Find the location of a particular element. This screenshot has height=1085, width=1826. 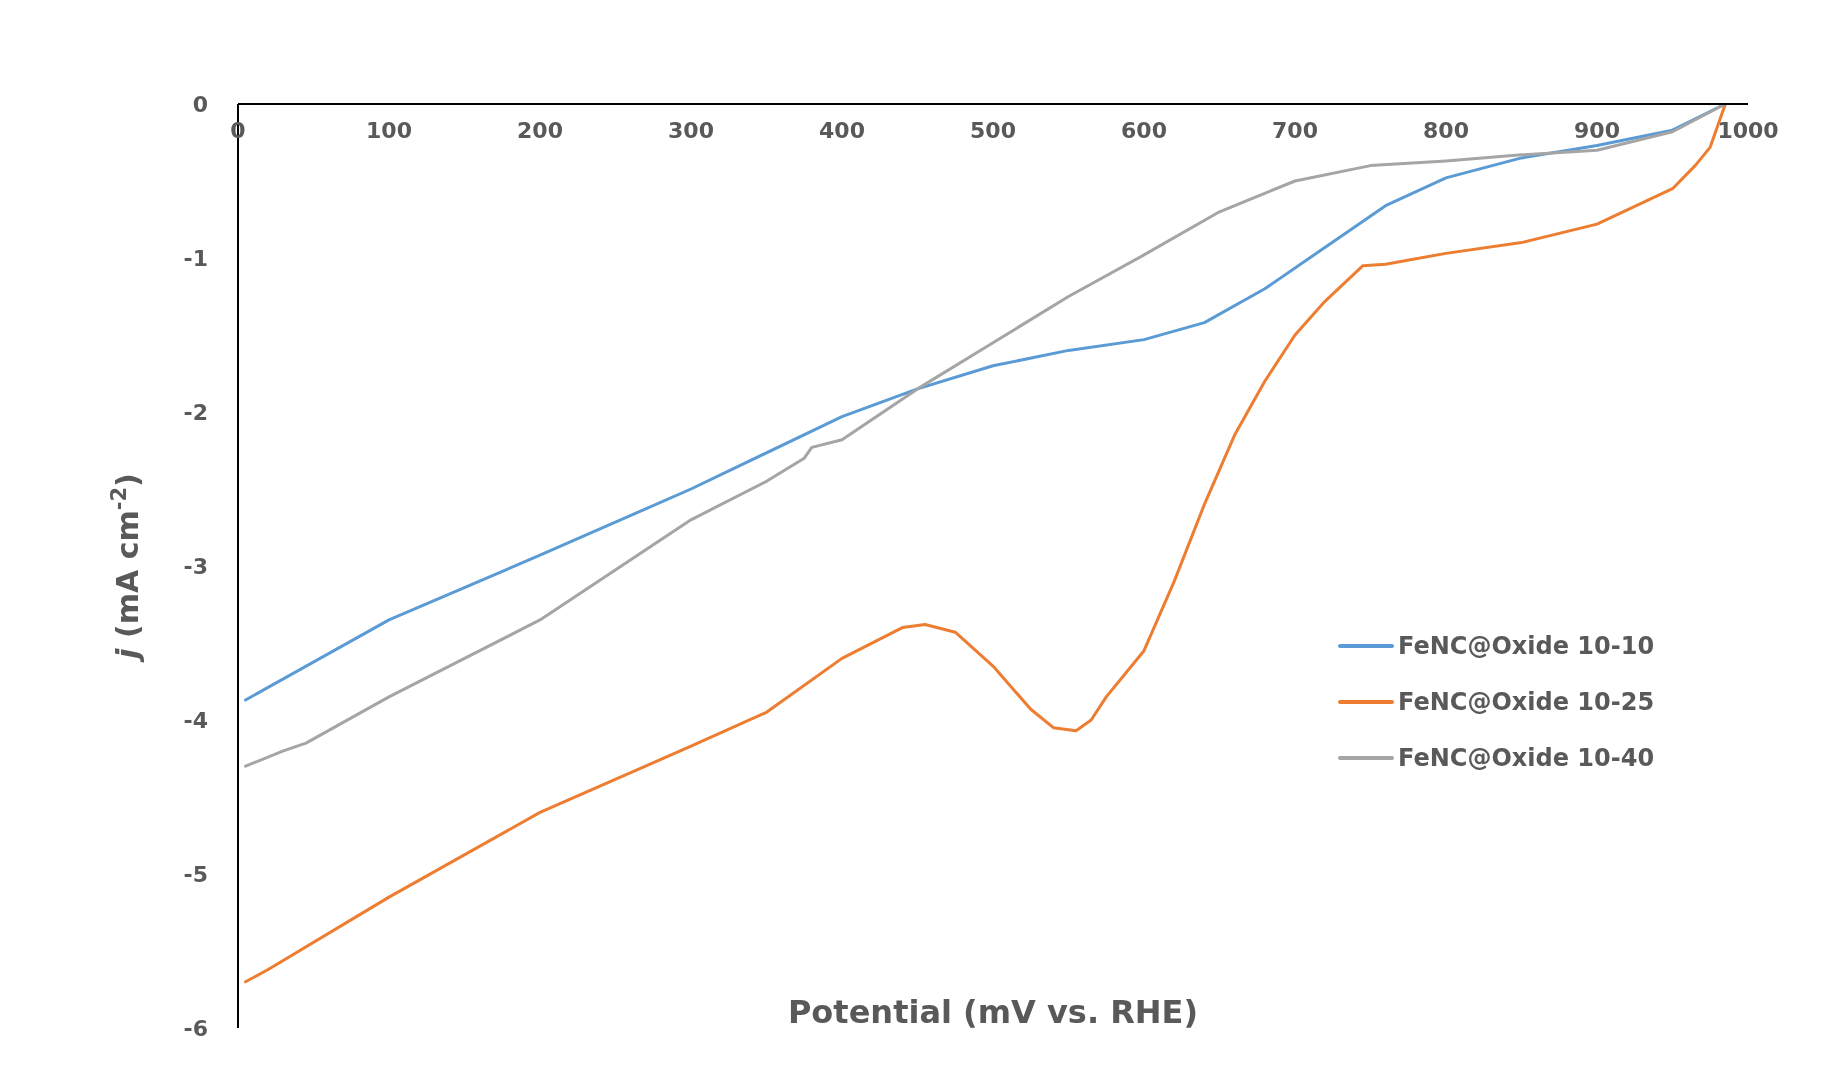

x-tick-label: 200 is located at coordinates (540, 130).